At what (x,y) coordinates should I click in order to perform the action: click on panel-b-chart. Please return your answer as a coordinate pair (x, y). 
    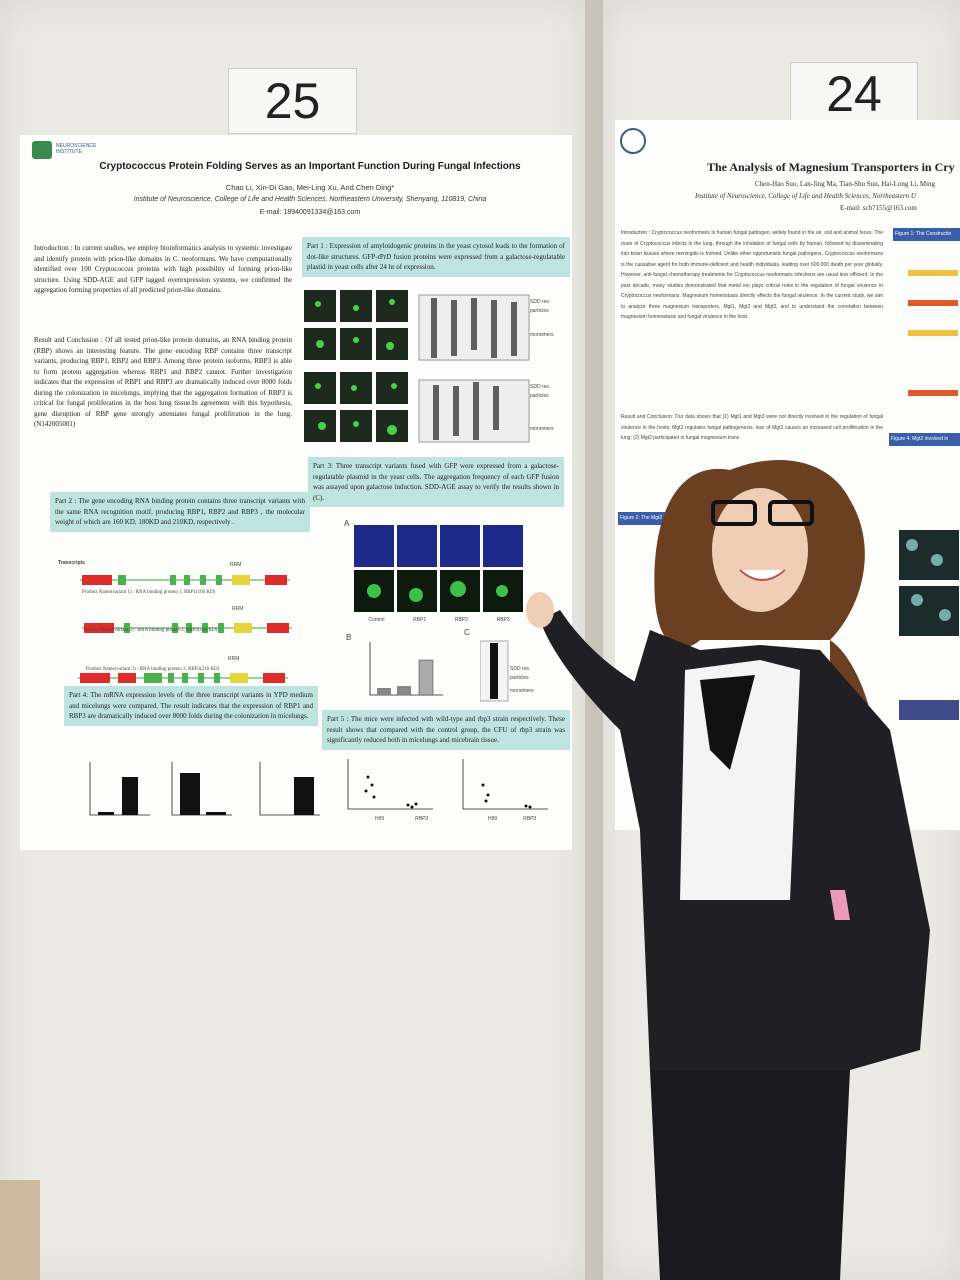
    Looking at the image, I should click on (406, 669).